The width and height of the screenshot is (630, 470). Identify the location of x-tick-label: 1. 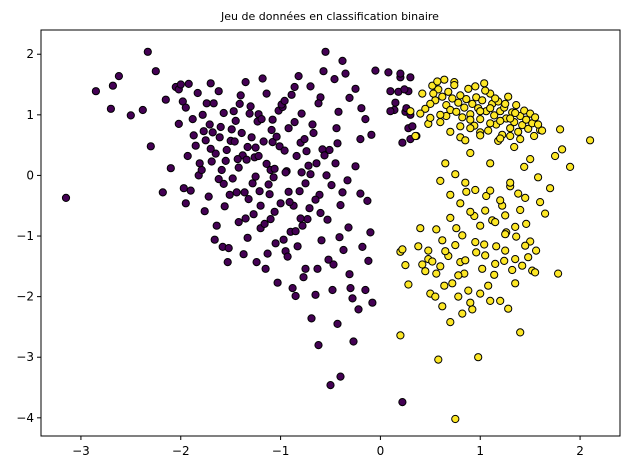
(480, 451).